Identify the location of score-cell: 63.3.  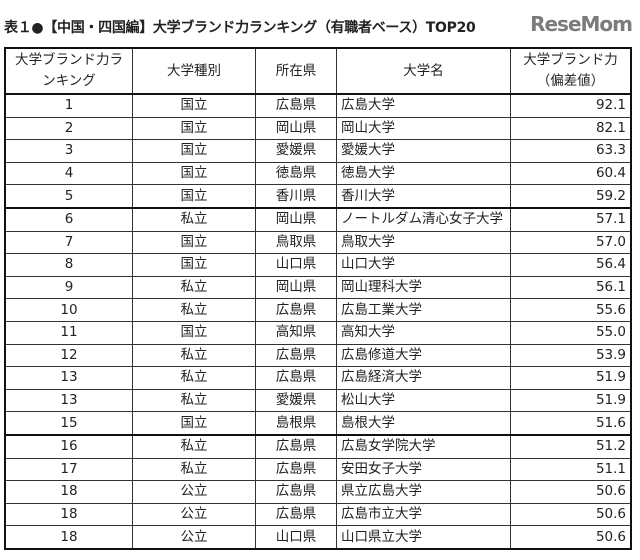
(571, 151).